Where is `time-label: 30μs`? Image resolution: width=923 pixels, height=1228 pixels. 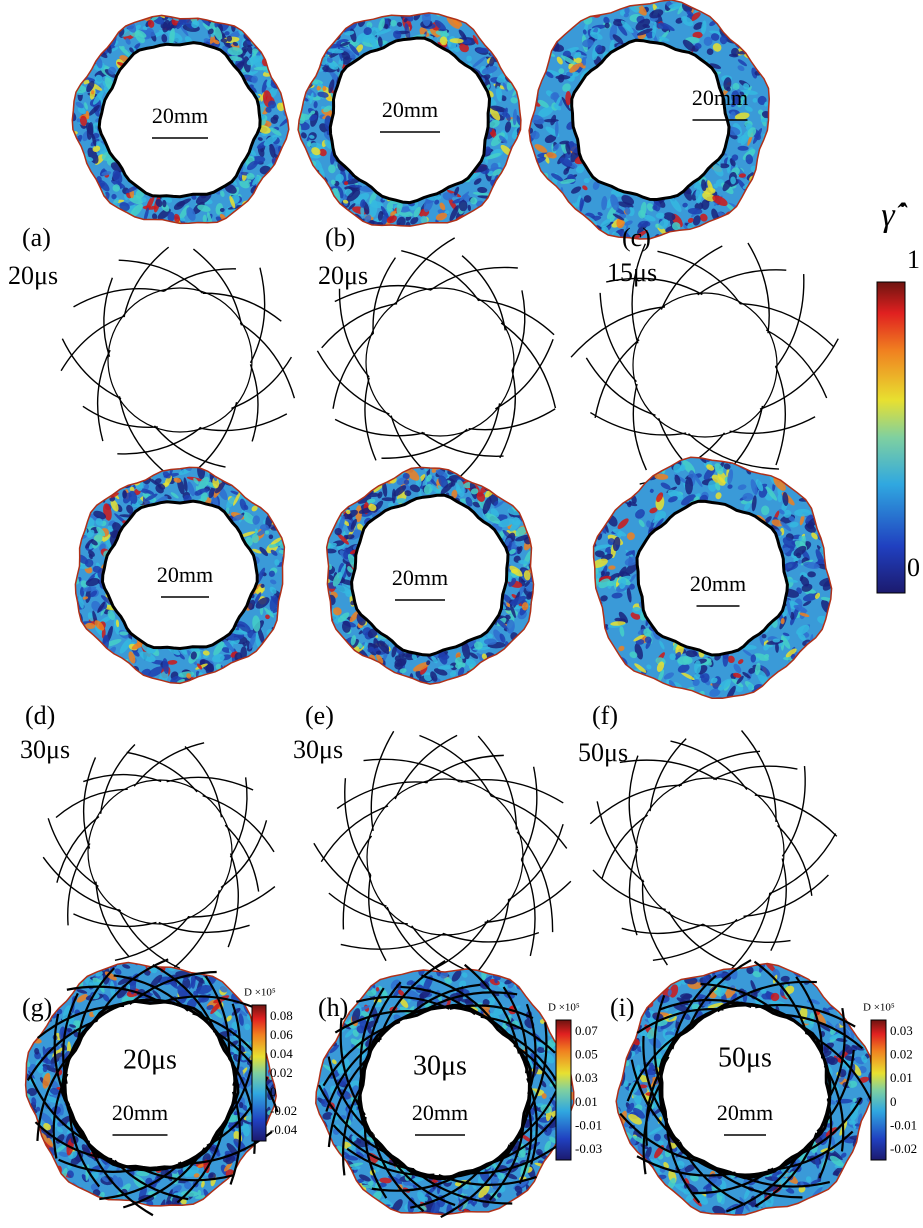
time-label: 30μs is located at coordinates (45, 749).